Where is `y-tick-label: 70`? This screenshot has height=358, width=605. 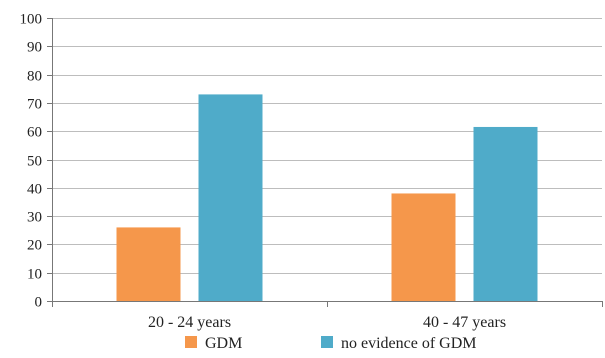 y-tick-label: 70 is located at coordinates (34, 105).